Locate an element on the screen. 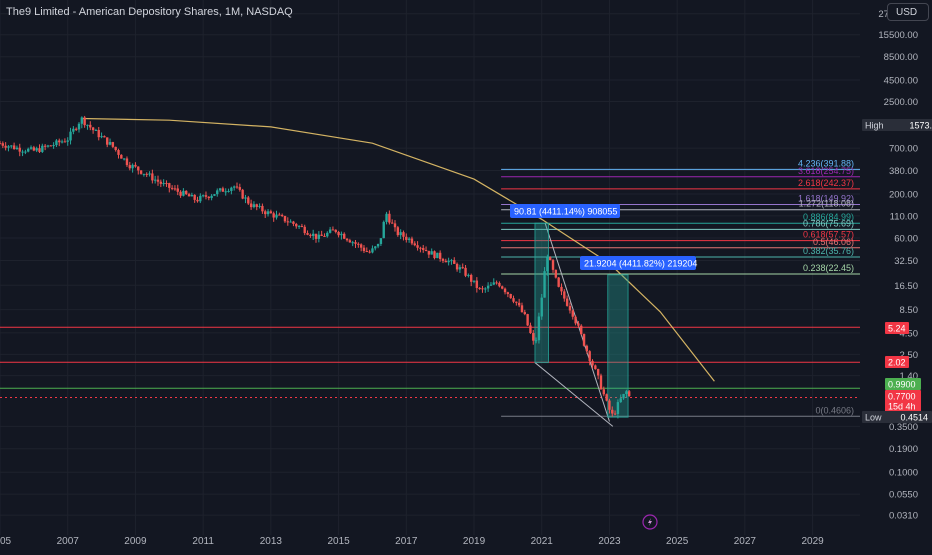  y-tick-label: 1.40 is located at coordinates (909, 376).